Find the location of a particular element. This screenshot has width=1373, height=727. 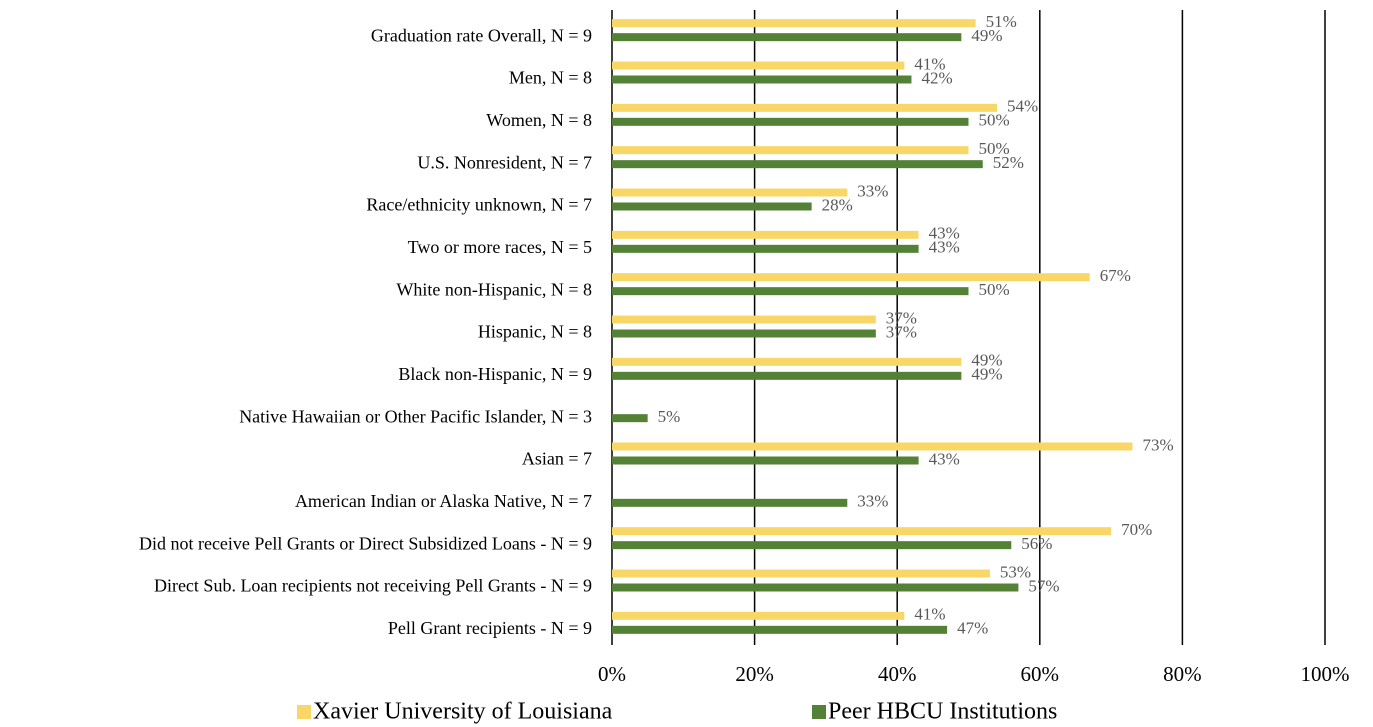

data-label: 5% is located at coordinates (669, 416).